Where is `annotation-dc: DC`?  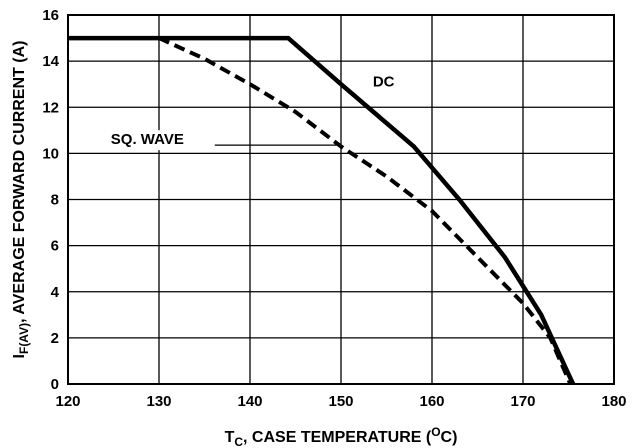
annotation-dc: DC is located at coordinates (384, 81).